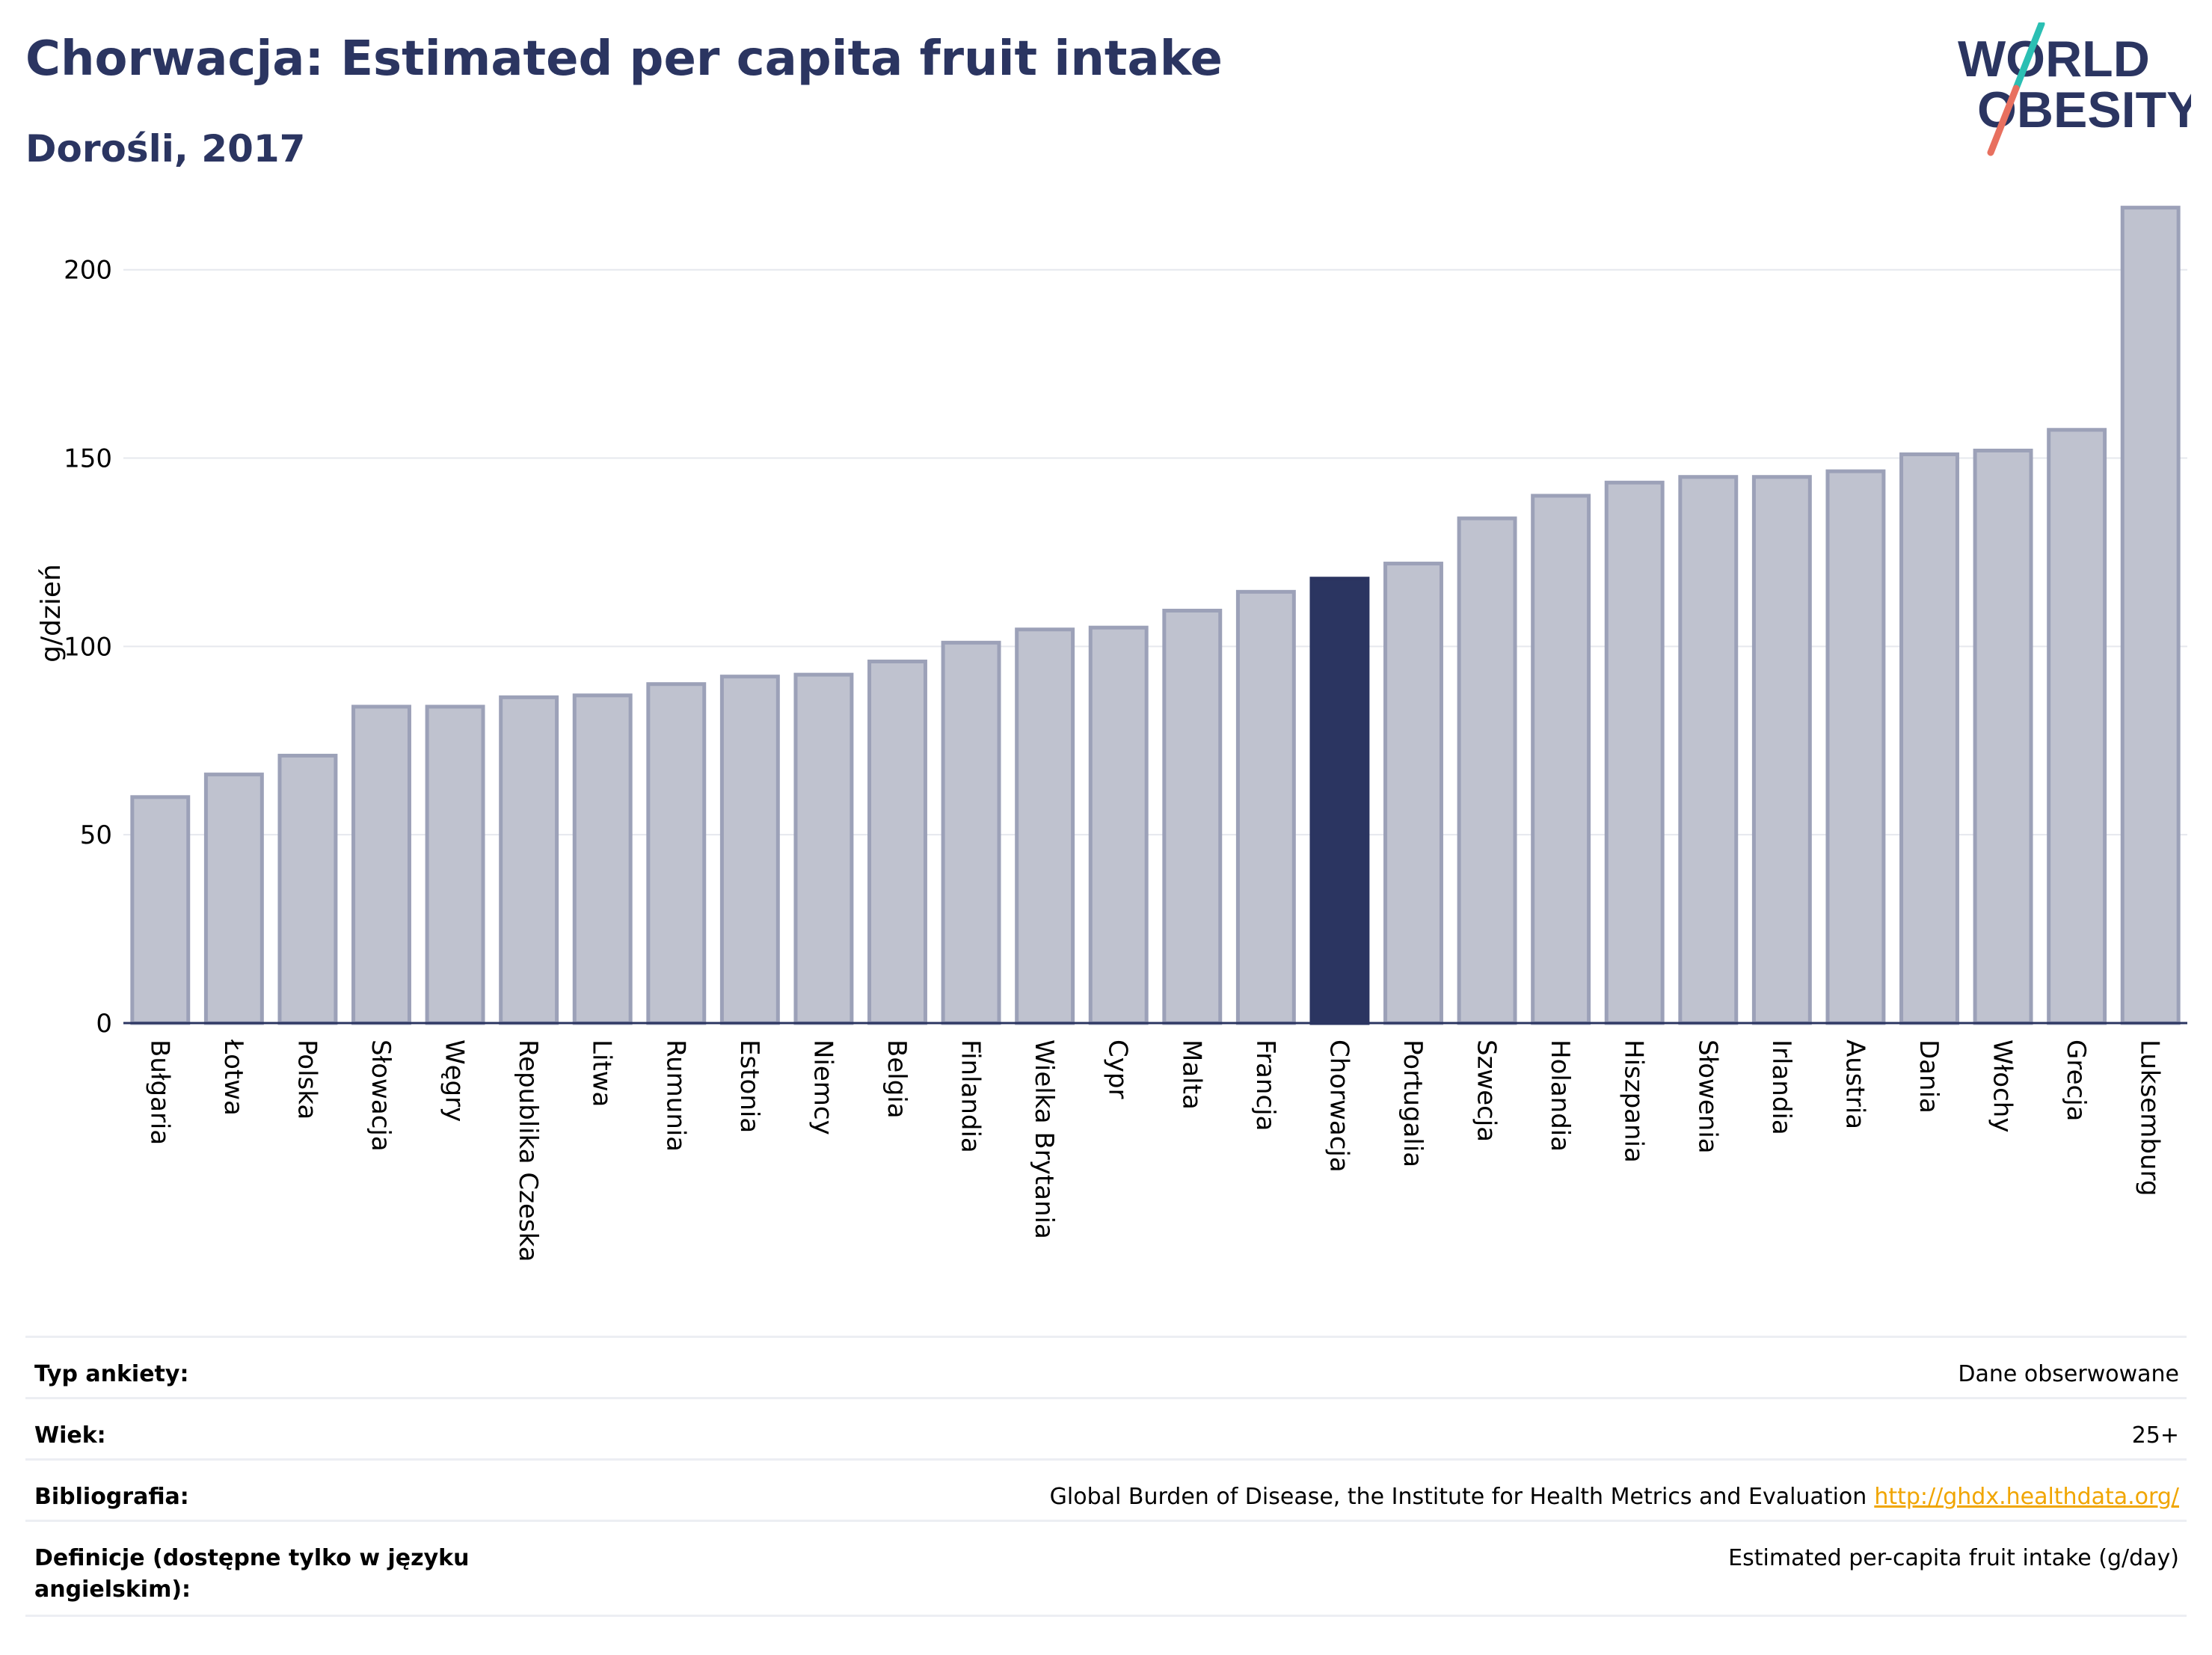 The height and width of the screenshot is (1655, 2212). What do you see at coordinates (88, 271) in the screenshot?
I see `y-tick-label: 200` at bounding box center [88, 271].